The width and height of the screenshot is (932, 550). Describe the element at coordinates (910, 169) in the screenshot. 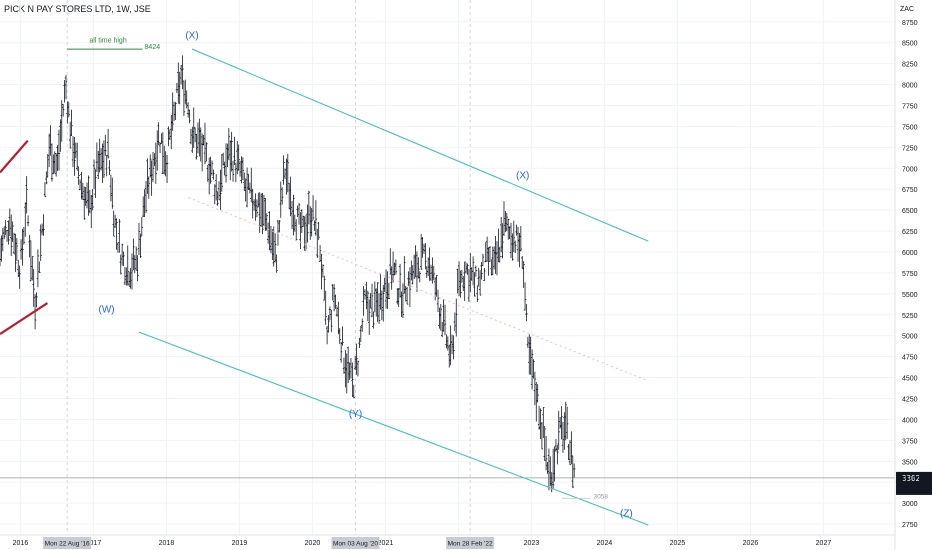

I see `y-tick-label: 7000` at that location.